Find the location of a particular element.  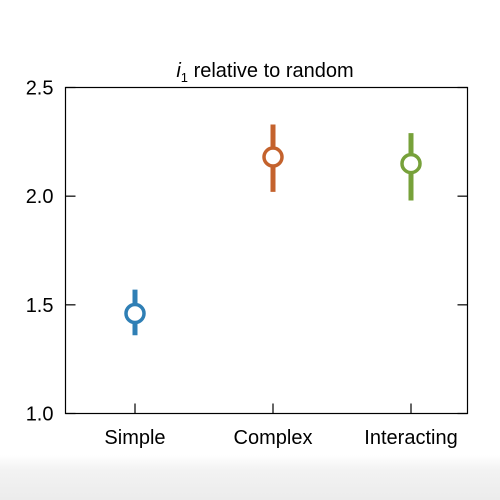

y-tick-label: 1.5 is located at coordinates (40, 306).